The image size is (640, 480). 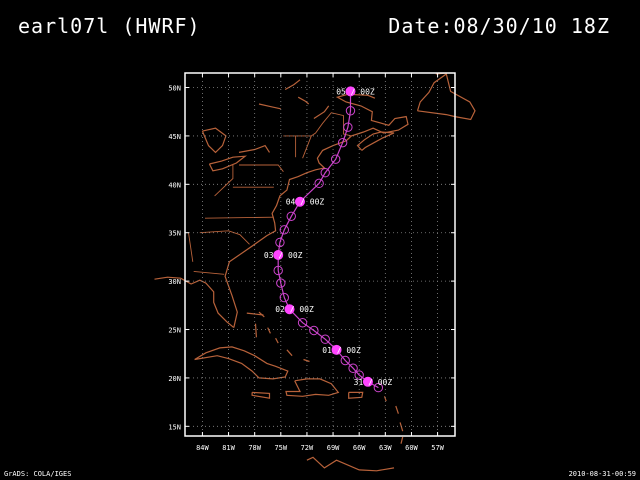 I want to click on lon-label: 63W, so click(x=385, y=448).